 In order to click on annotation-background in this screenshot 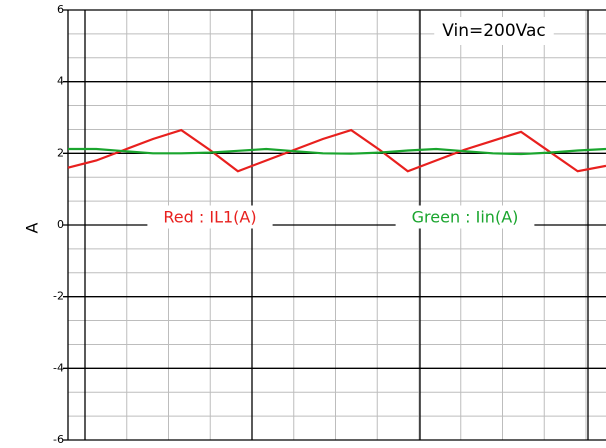, I will do `click(494, 31)`.